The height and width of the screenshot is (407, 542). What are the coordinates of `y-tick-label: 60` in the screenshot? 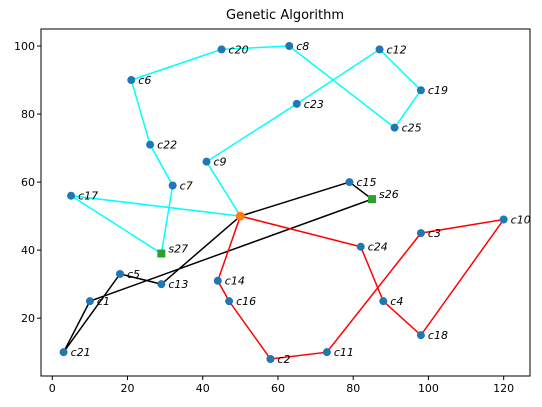 It's located at (28, 182).